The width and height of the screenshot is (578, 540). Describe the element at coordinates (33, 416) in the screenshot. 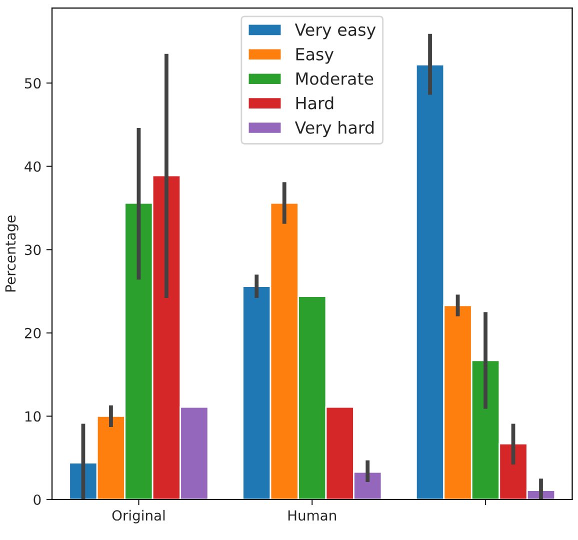

I see `y-tick-label: 10` at that location.